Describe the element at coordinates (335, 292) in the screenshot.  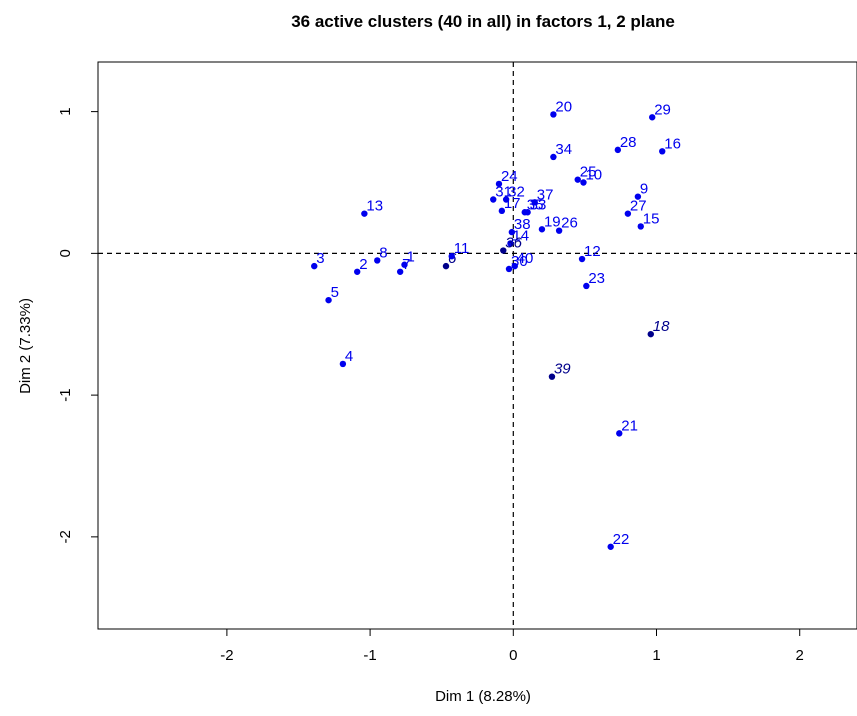
I see `point-label: 5` at that location.